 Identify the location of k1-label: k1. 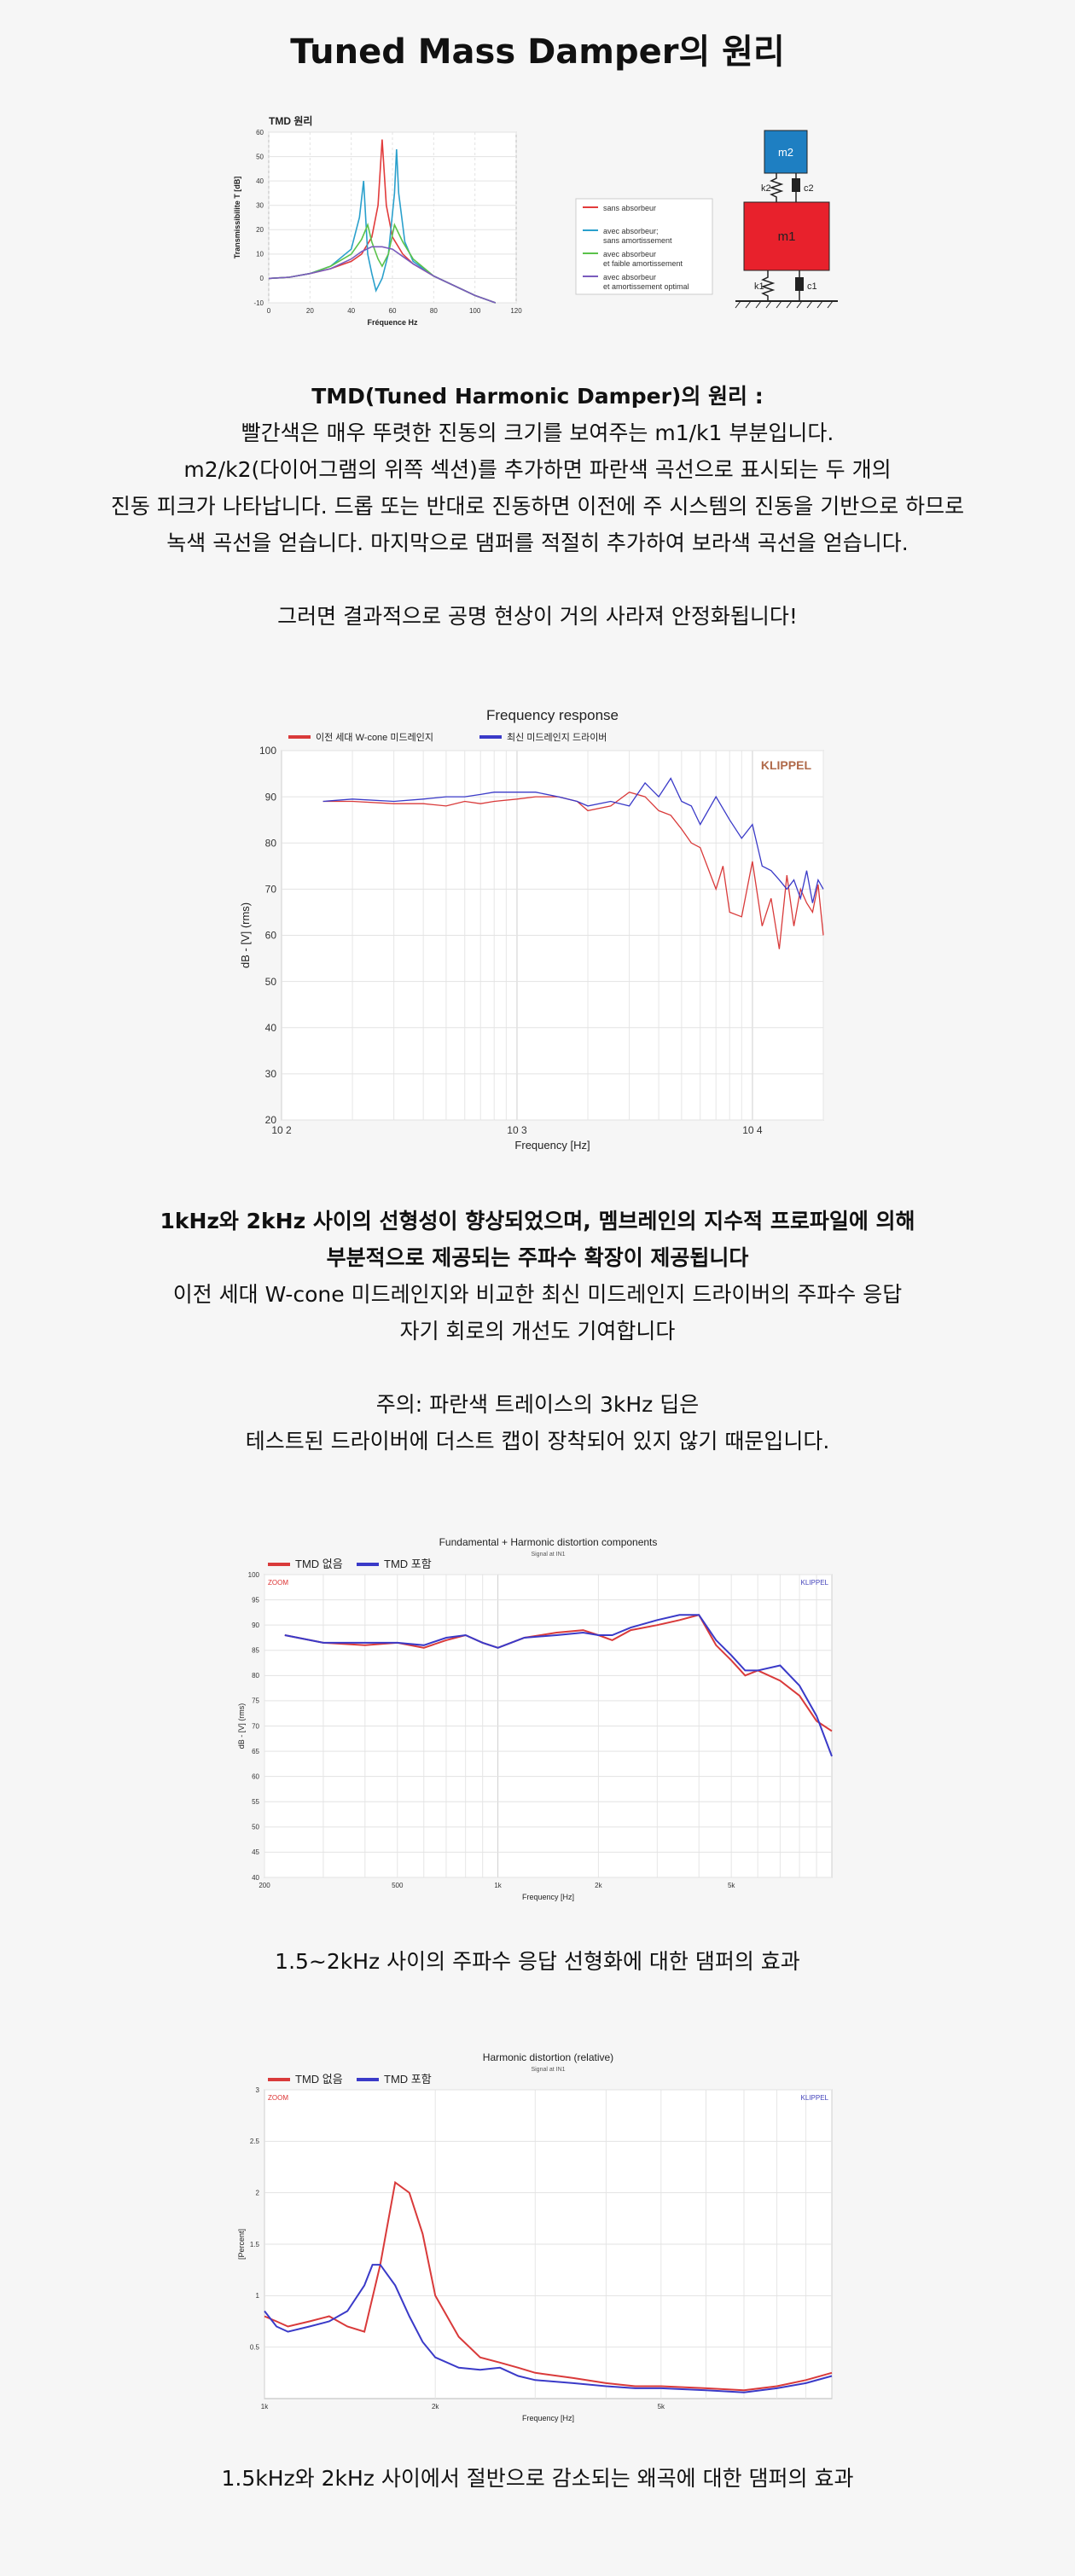
(759, 286).